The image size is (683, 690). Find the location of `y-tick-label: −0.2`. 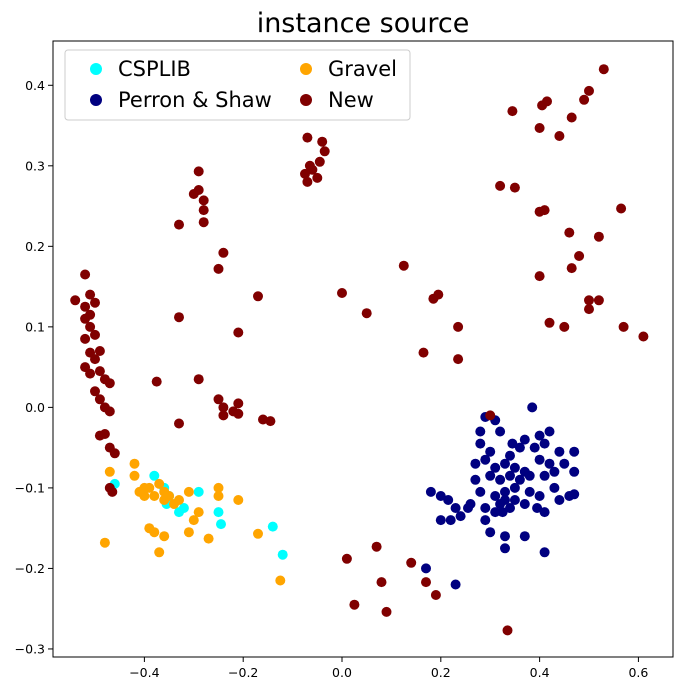

y-tick-label: −0.2 is located at coordinates (30, 568).